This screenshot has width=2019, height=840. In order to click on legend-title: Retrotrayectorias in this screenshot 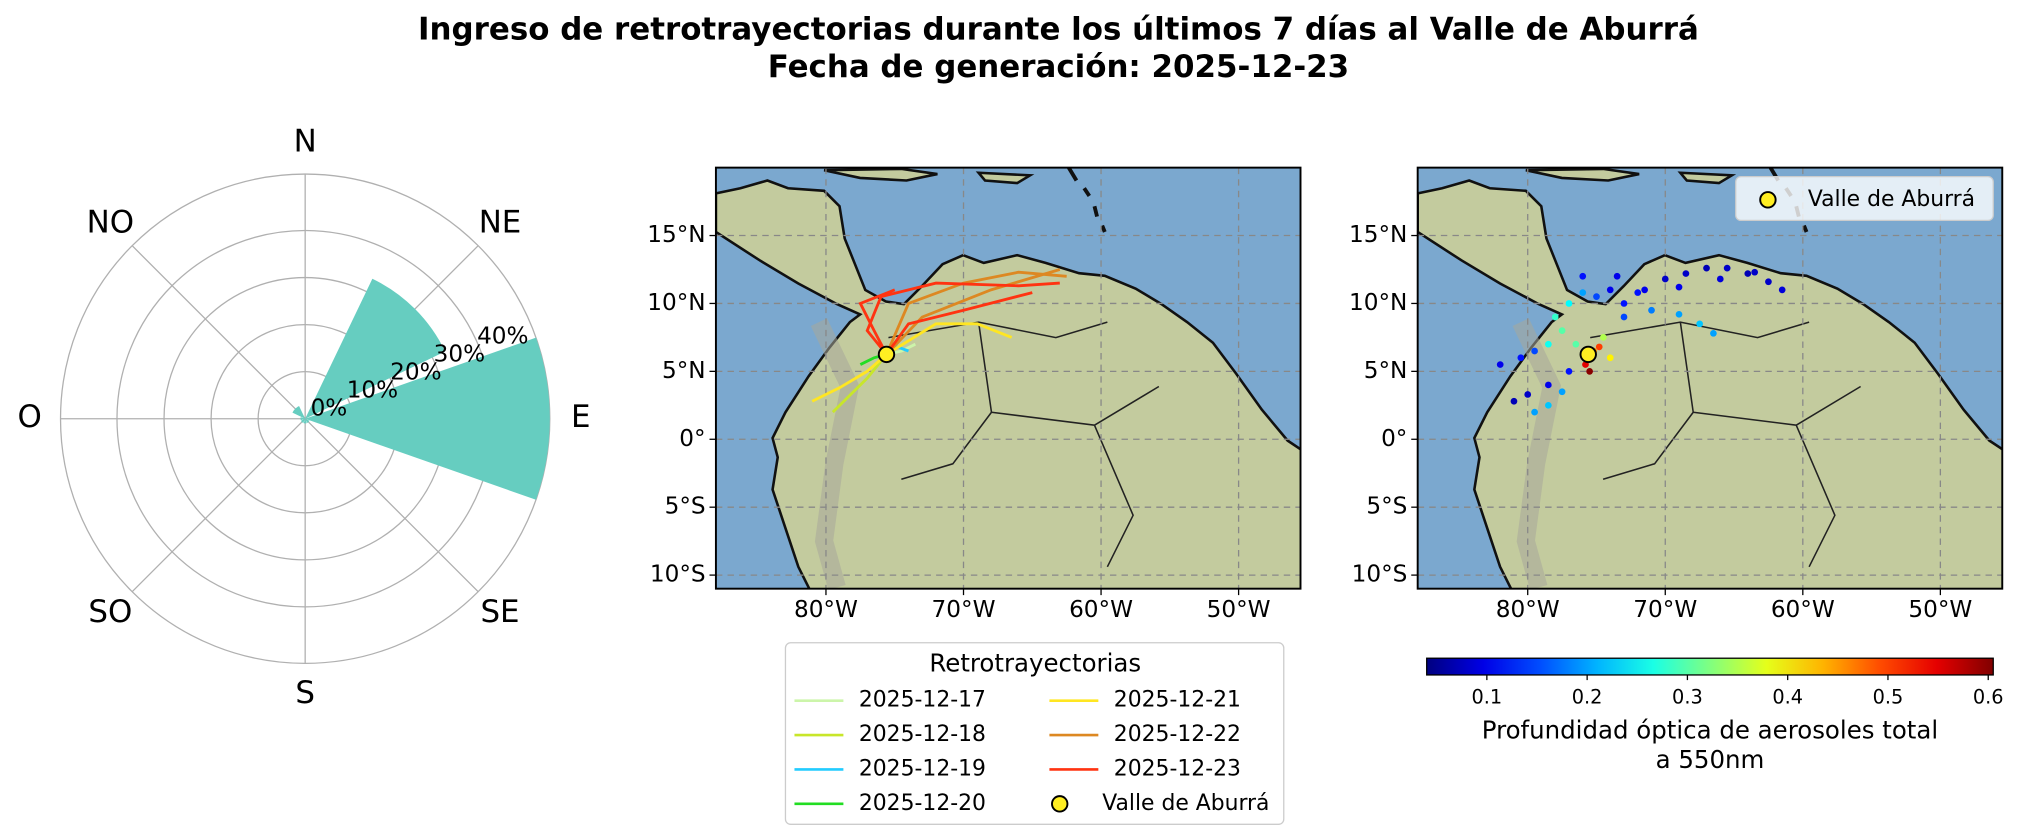, I will do `click(1035, 663)`.